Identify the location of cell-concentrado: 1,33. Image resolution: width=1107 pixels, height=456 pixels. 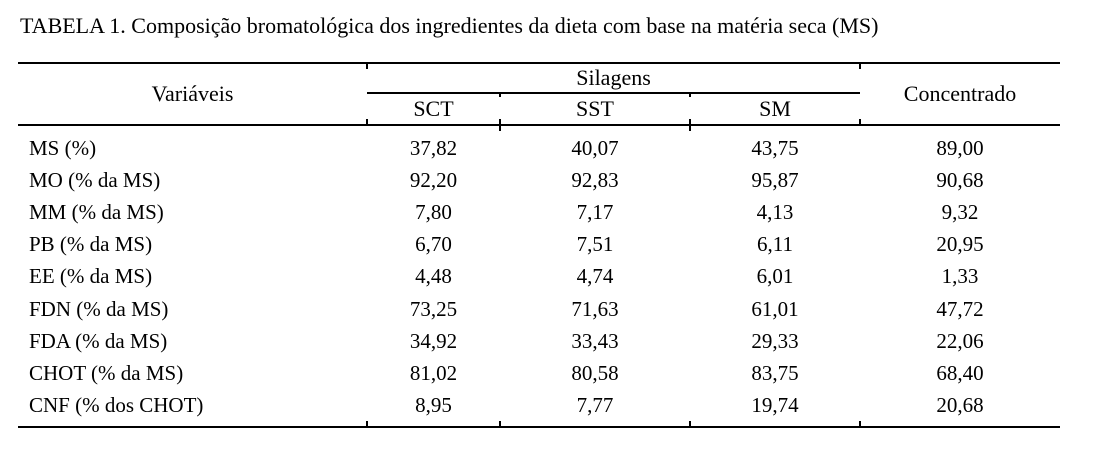
(960, 276).